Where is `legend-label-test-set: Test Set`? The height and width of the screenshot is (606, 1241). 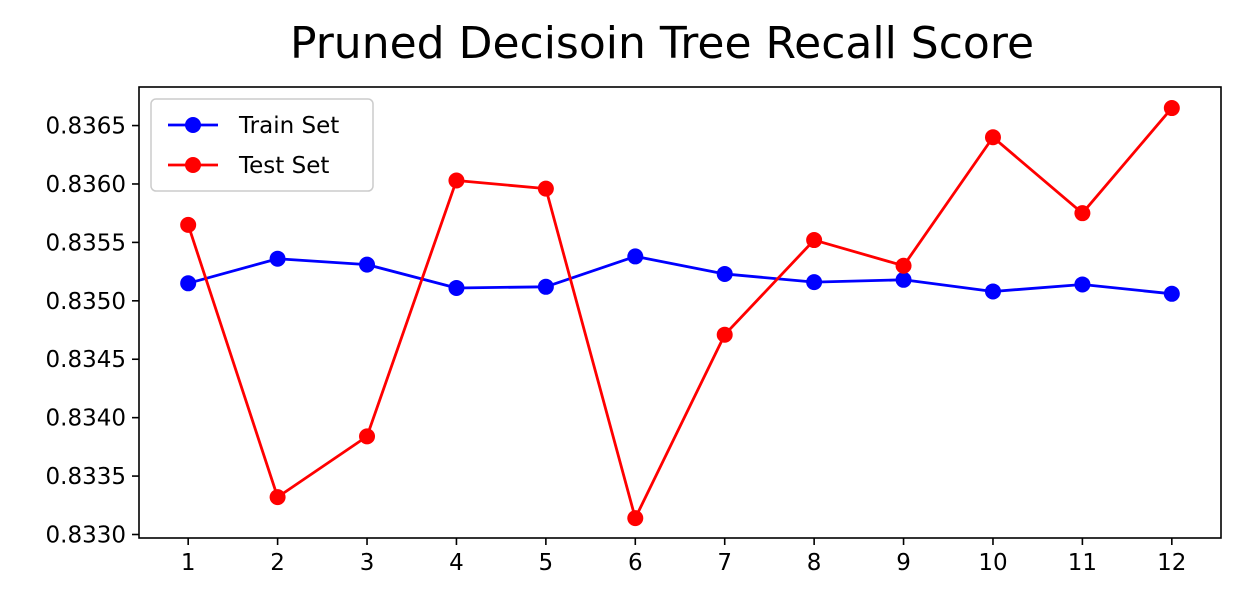
legend-label-test-set: Test Set is located at coordinates (283, 166).